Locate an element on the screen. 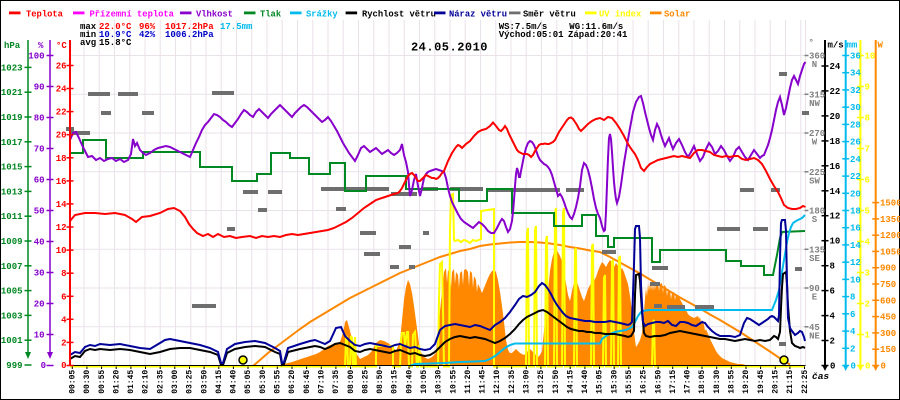  svg-text: 9 is located at coordinates (867, 88).